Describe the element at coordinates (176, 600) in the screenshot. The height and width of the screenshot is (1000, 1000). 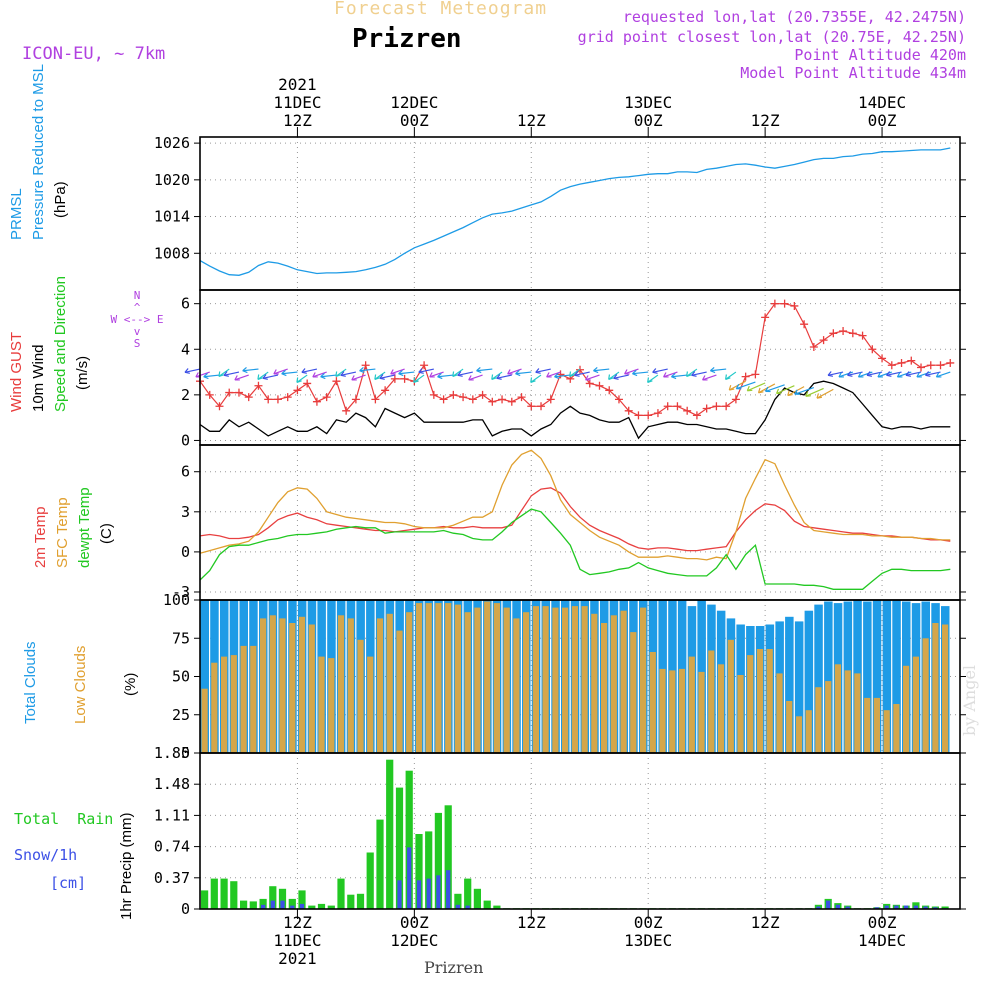
I see `ytick-label-clouds: 100` at that location.